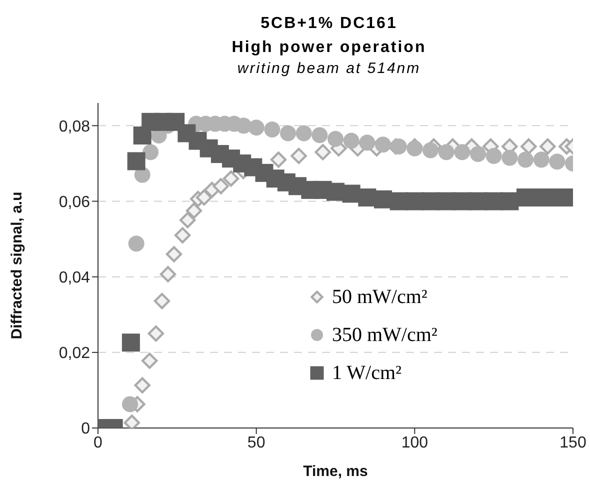 This screenshot has height=491, width=590. Describe the element at coordinates (335, 471) in the screenshot. I see `x-axis-title: Time, ms` at that location.